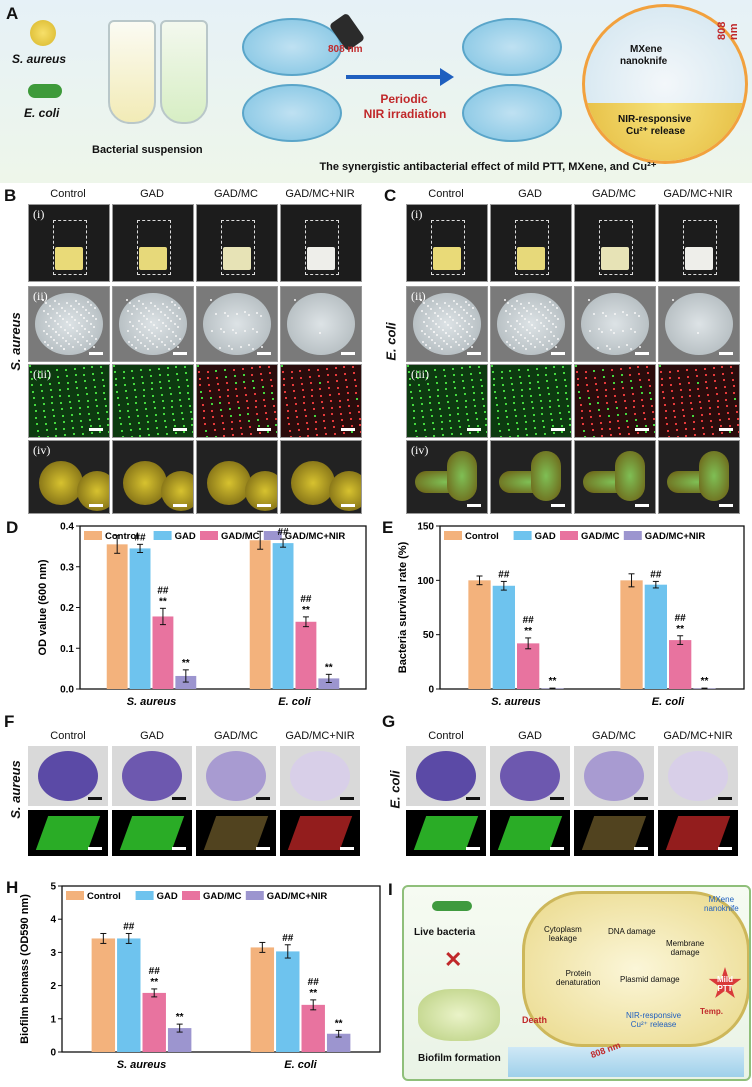 The height and width of the screenshot is (1087, 752). What do you see at coordinates (395, 789) in the screenshot?
I see `panel-g-row-label: E. coli` at bounding box center [395, 789].